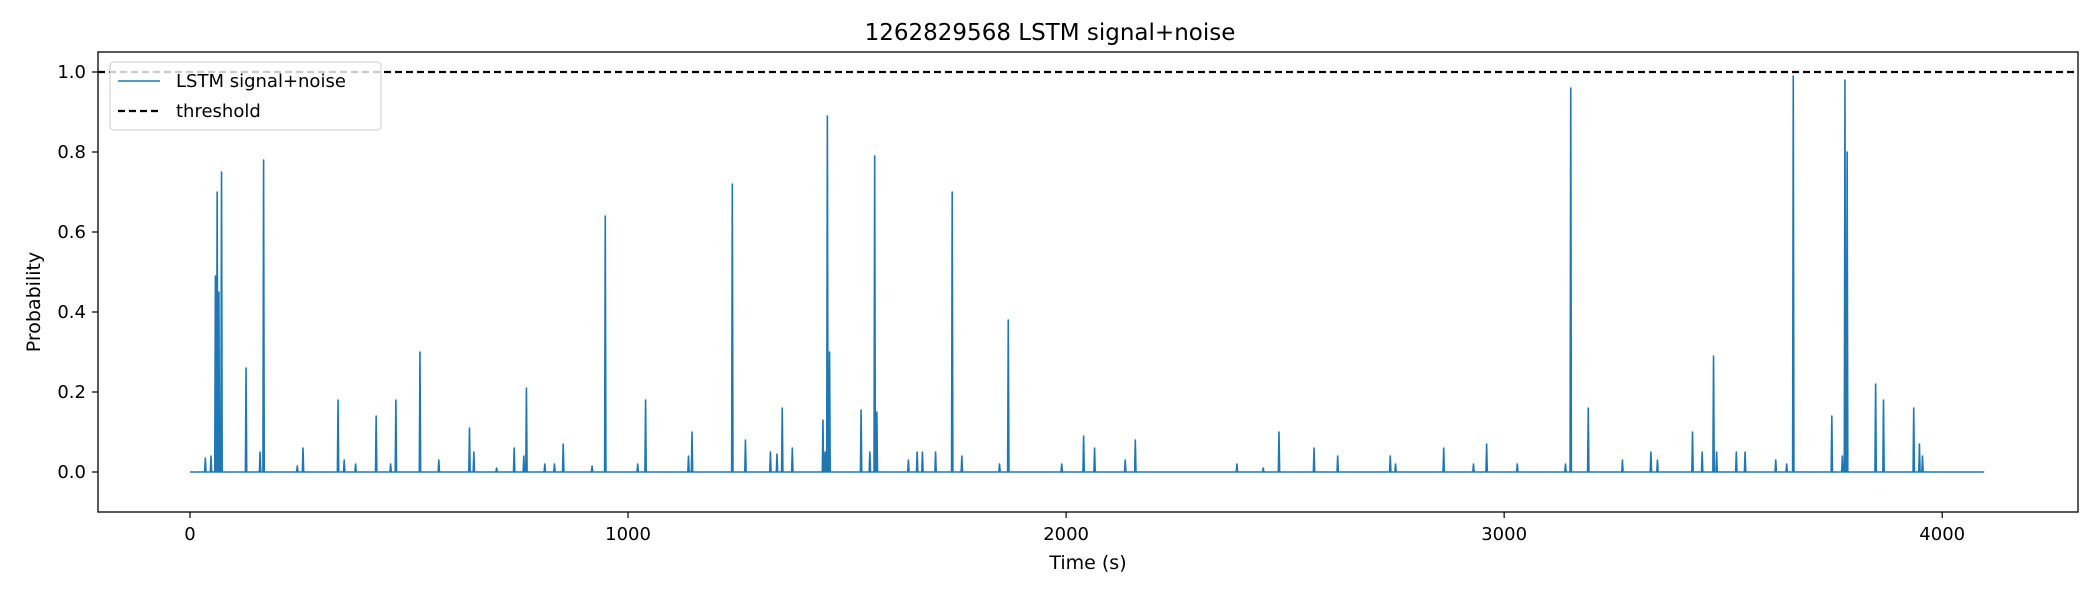 The width and height of the screenshot is (2100, 600). Describe the element at coordinates (628, 534) in the screenshot. I see `x-tick-label: 1000` at that location.